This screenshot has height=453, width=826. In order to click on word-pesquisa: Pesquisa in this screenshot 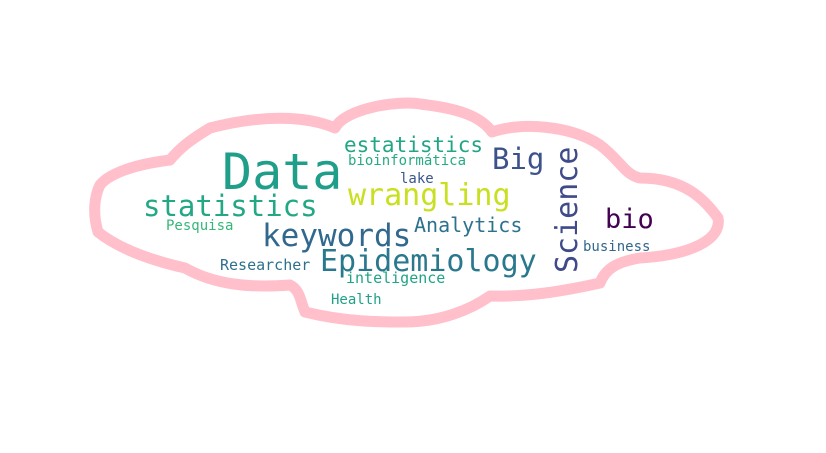, I will do `click(200, 226)`.